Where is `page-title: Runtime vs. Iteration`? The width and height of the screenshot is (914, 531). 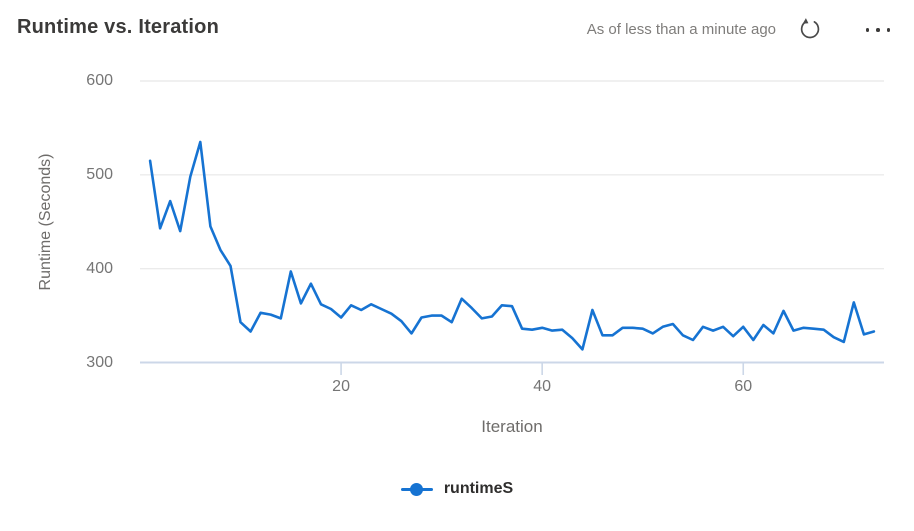 page-title: Runtime vs. Iteration is located at coordinates (118, 27).